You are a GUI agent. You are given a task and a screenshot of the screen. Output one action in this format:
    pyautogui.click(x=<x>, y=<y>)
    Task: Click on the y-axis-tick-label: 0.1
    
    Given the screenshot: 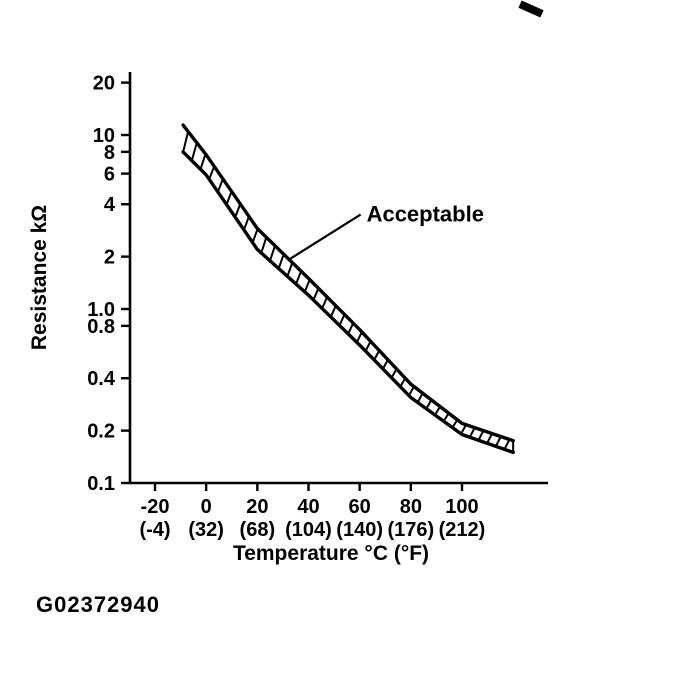 What is the action you would take?
    pyautogui.click(x=101, y=484)
    